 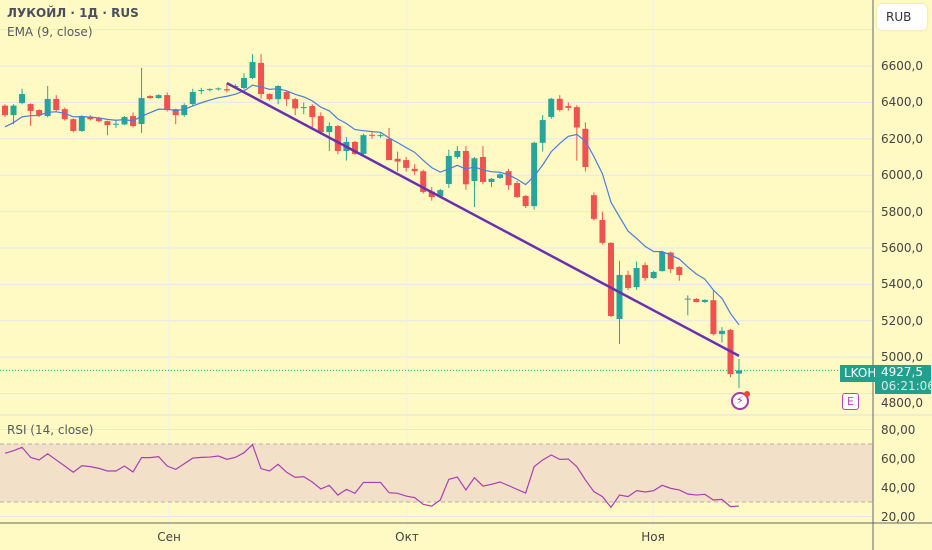 I want to click on price-axis-label: 5600,0, so click(x=902, y=247).